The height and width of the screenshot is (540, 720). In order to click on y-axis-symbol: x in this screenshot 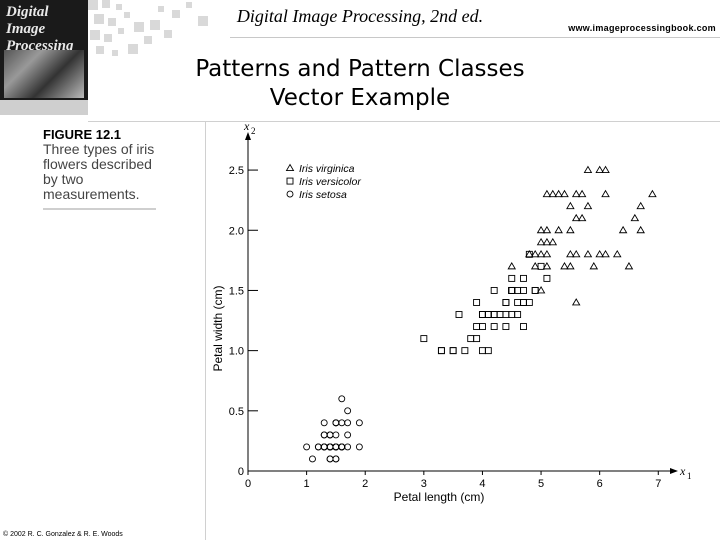, I will do `click(246, 127)`.